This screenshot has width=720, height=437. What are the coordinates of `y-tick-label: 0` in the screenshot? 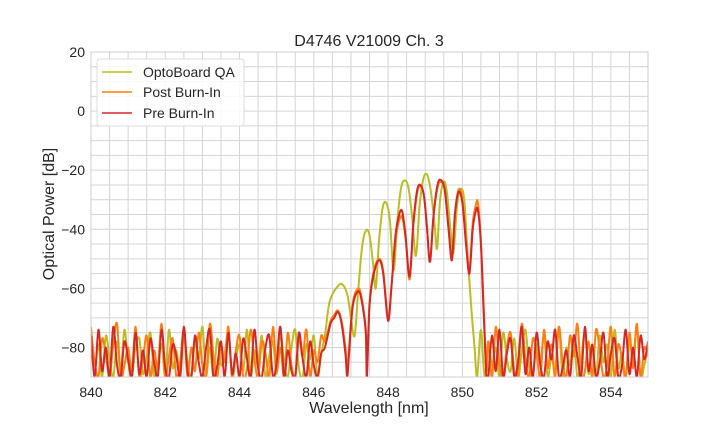 It's located at (81, 111).